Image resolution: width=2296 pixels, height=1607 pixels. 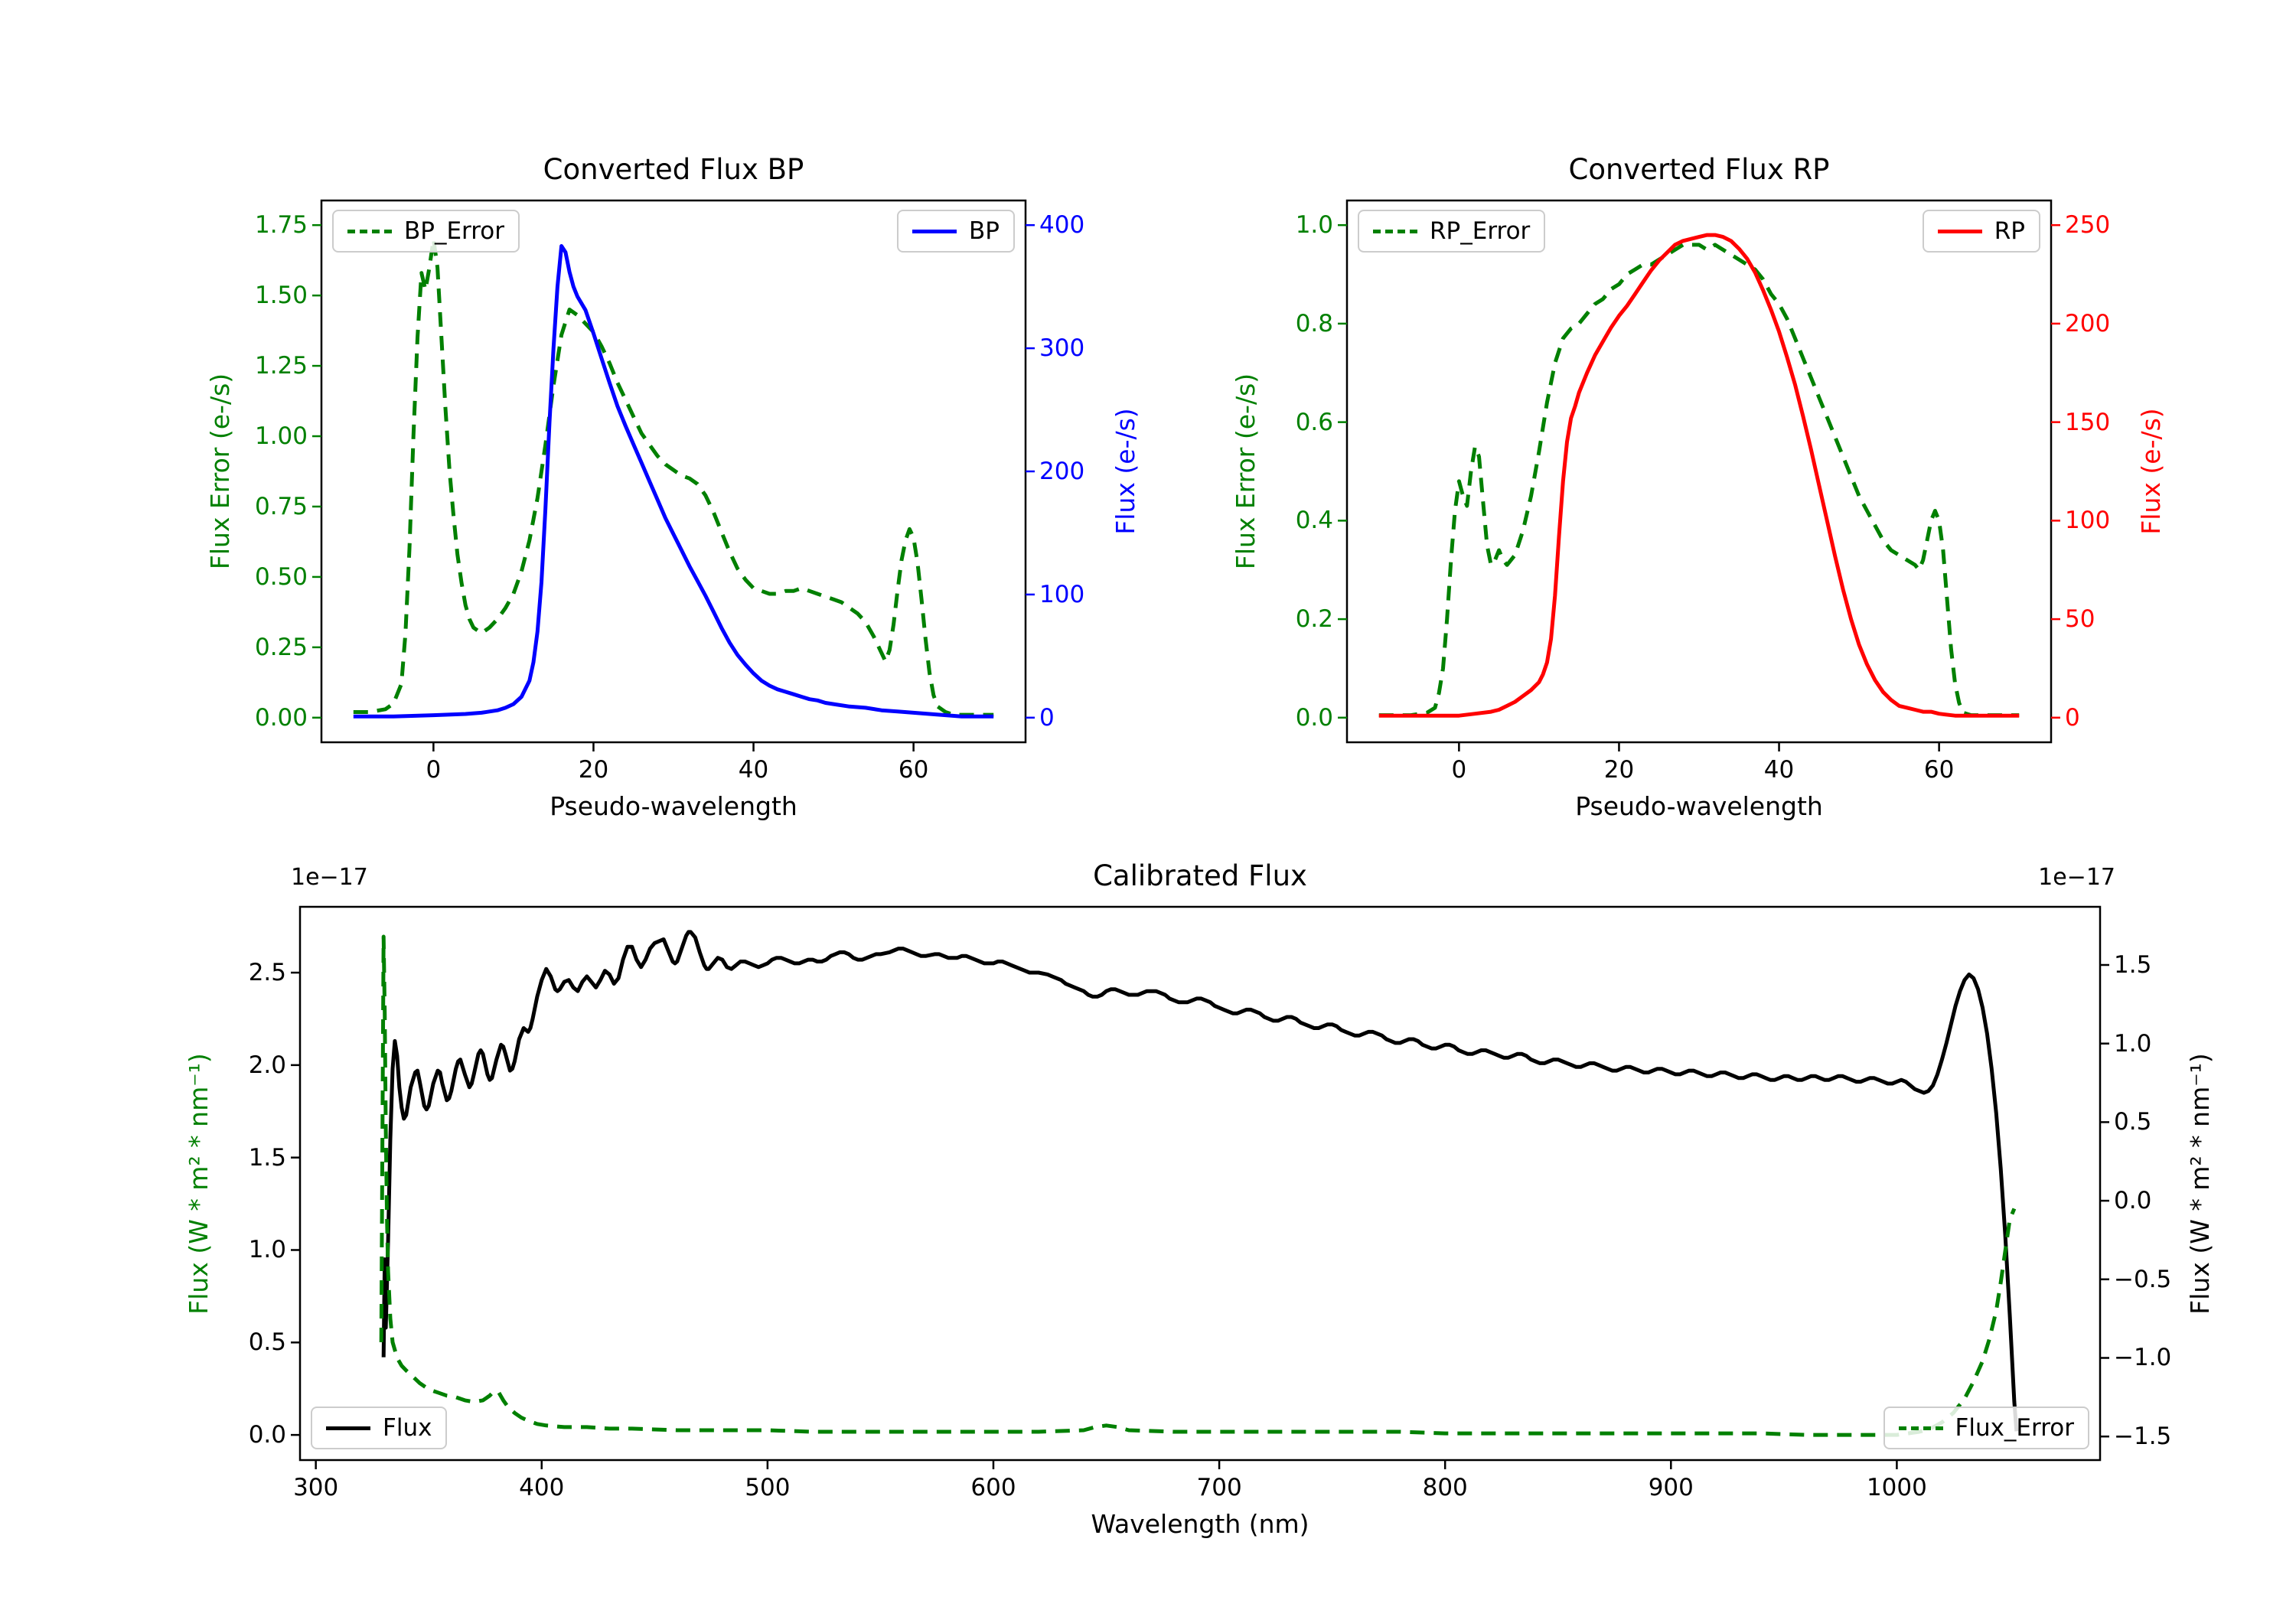 I want to click on legend-RP: RP, so click(x=1981, y=231).